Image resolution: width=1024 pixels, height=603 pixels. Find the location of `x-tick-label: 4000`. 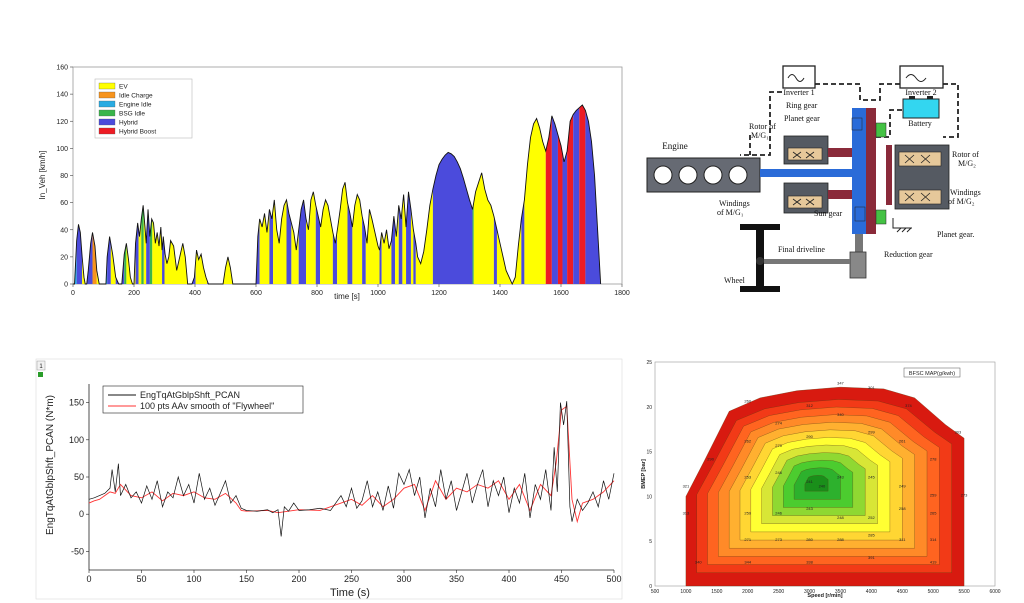

x-tick-label: 4000 is located at coordinates (871, 592).